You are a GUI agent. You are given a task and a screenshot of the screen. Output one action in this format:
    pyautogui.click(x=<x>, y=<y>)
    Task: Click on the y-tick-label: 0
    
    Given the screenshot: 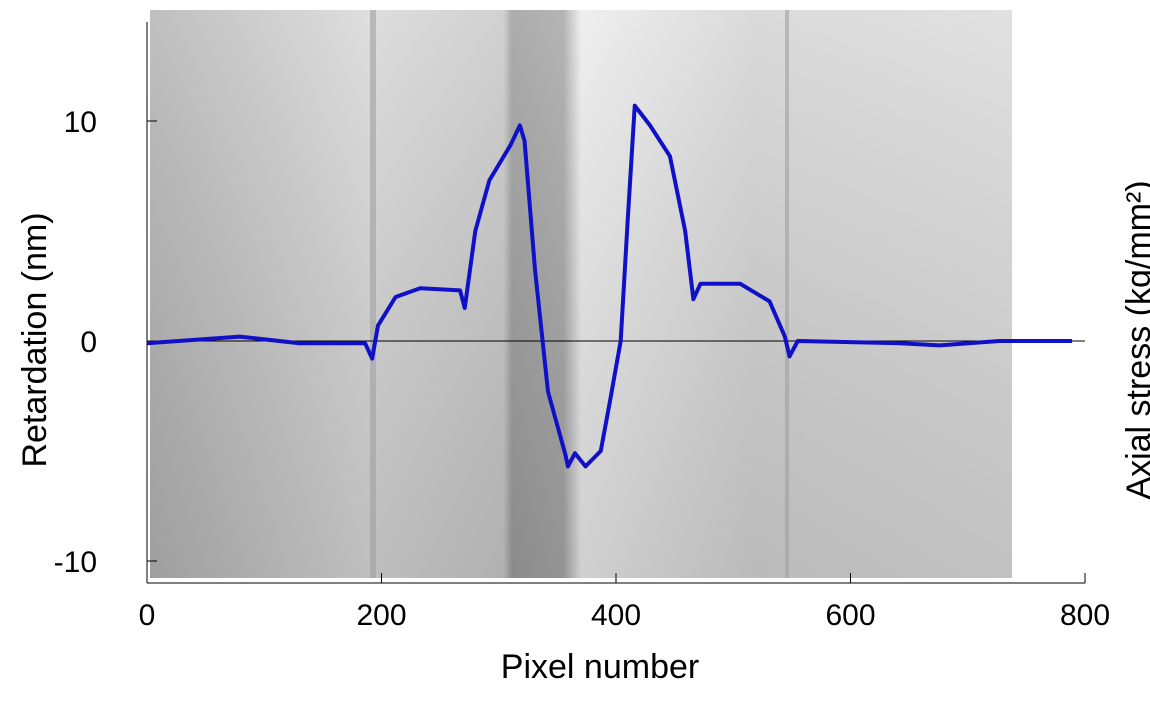 What is the action you would take?
    pyautogui.click(x=88, y=342)
    